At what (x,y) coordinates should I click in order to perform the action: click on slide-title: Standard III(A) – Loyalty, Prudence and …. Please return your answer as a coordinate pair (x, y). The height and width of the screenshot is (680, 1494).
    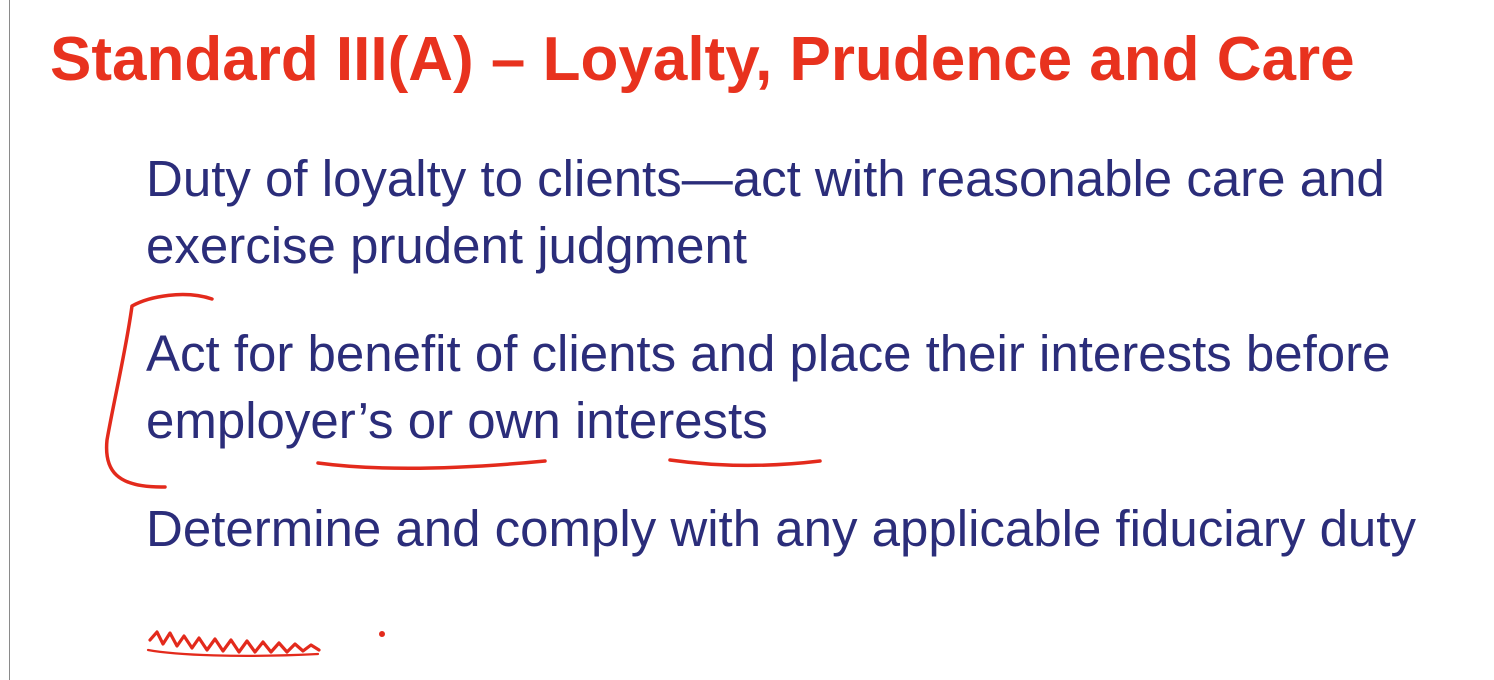
    Looking at the image, I should click on (702, 59).